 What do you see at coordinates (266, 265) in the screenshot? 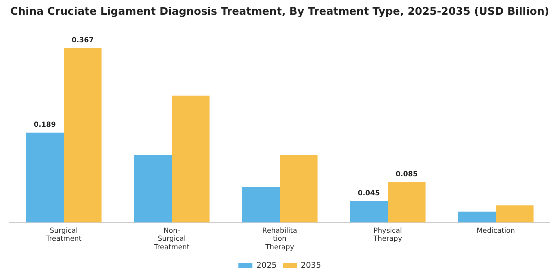
I see `legend-label: 2025` at bounding box center [266, 265].